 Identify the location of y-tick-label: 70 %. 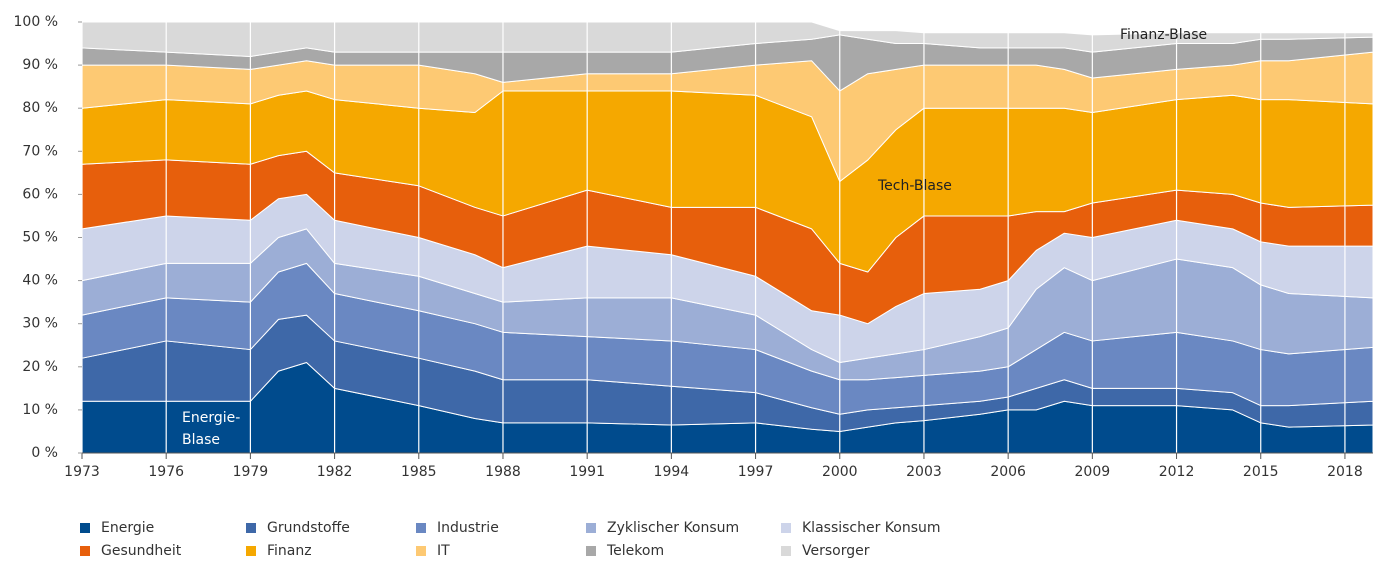
(40, 151).